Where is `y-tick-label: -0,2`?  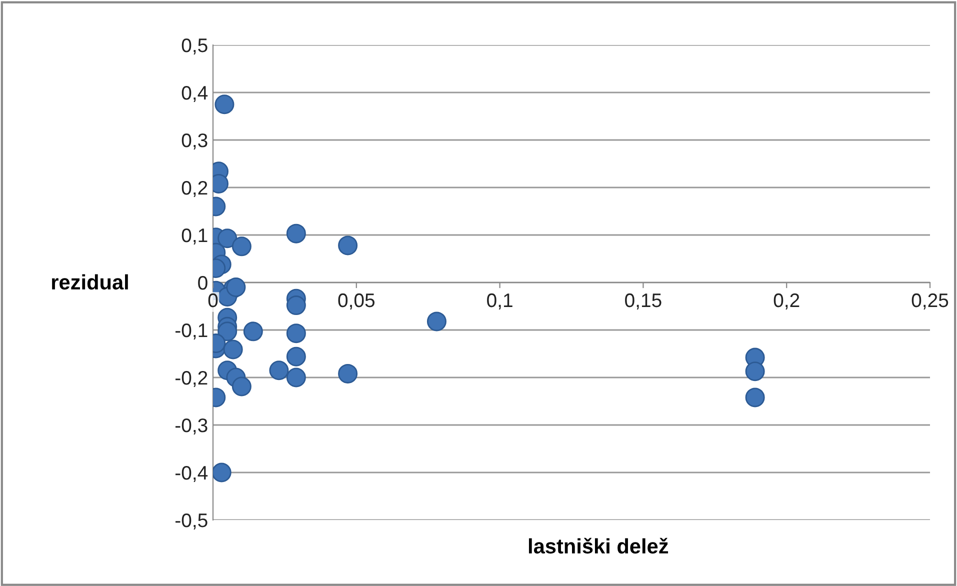
y-tick-label: -0,2 is located at coordinates (192, 379).